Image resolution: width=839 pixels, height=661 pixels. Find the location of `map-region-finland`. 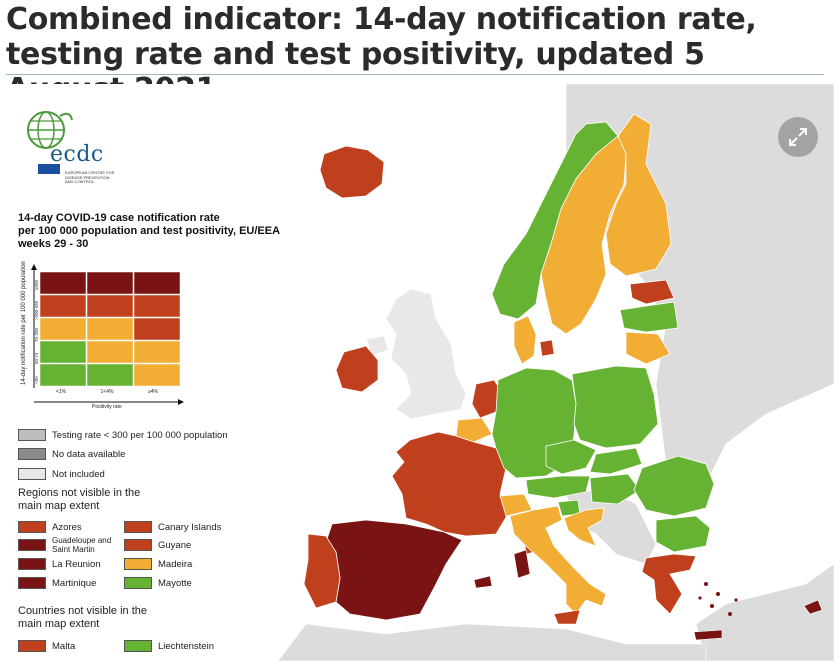

map-region-finland is located at coordinates (638, 195).